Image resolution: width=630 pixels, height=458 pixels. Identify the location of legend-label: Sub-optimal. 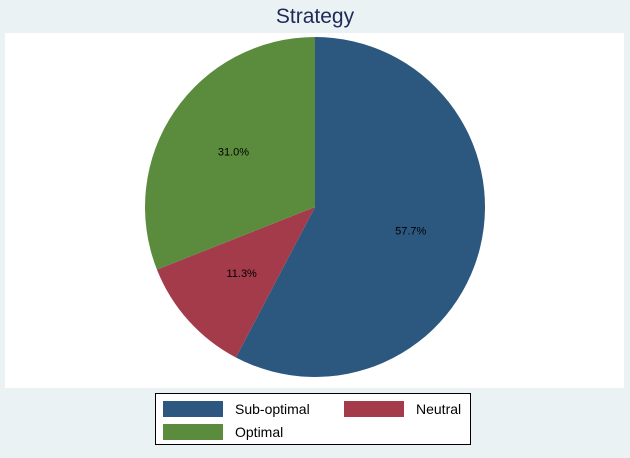
(272, 409).